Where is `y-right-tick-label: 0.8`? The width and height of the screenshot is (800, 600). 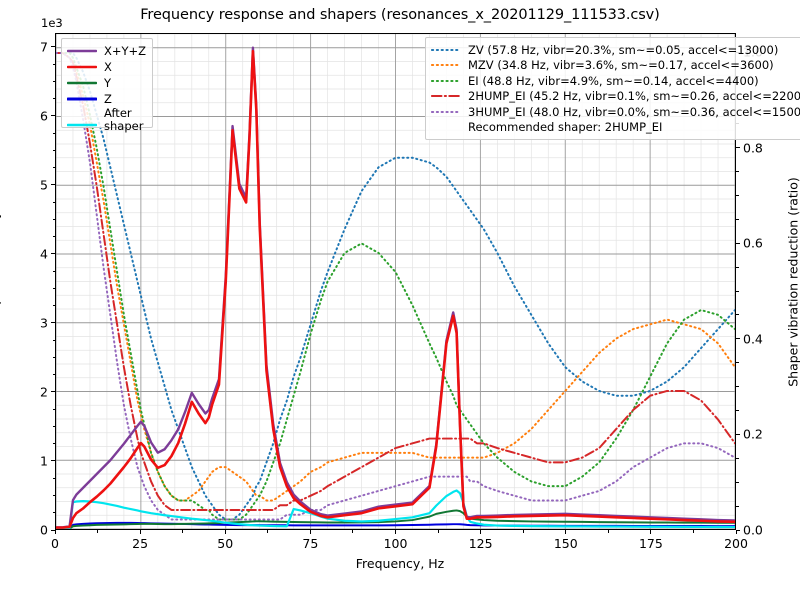 y-right-tick-label: 0.8 is located at coordinates (753, 148).